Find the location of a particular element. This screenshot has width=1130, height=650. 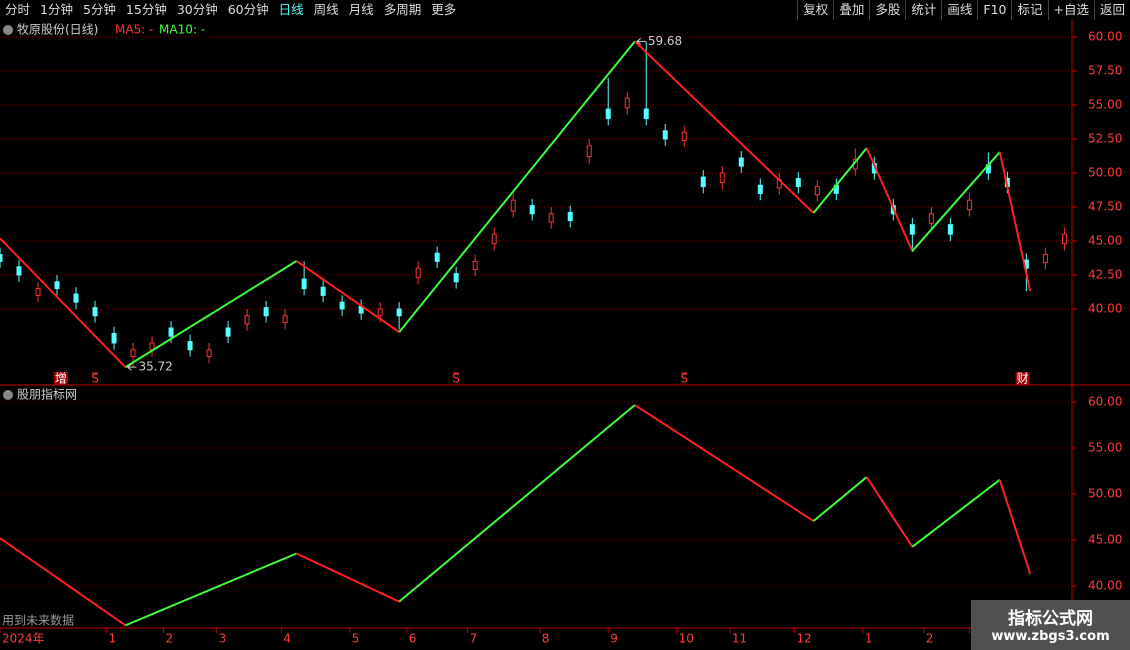

toolbar-button: 叠加 is located at coordinates (851, 10).